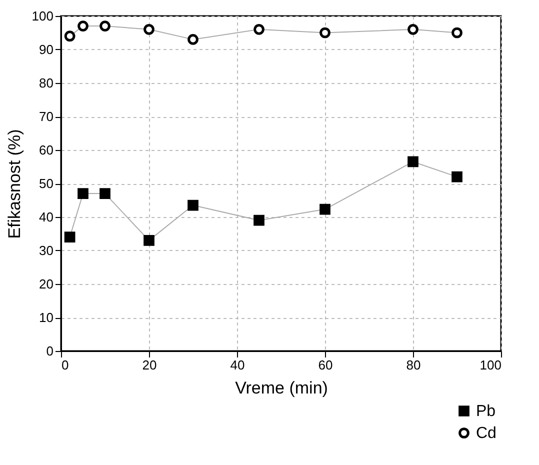  Describe the element at coordinates (325, 365) in the screenshot. I see `x-tick-label: 60` at that location.